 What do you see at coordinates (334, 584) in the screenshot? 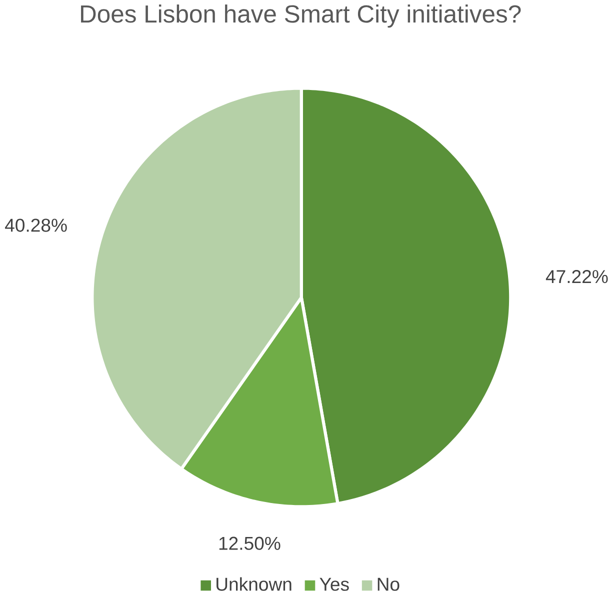
I see `legend-label: Yes` at bounding box center [334, 584].